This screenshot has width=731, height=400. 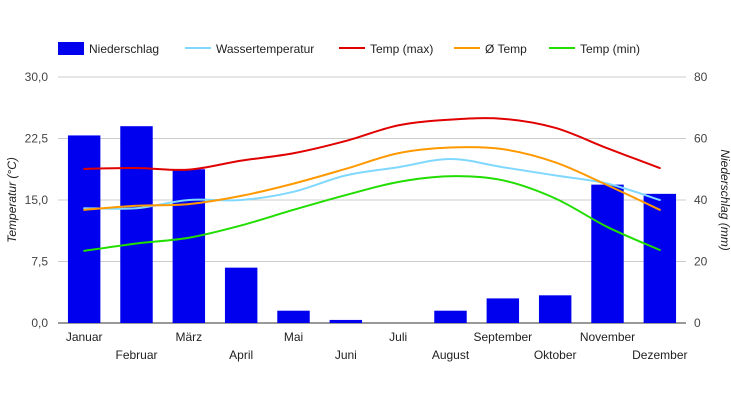 I want to click on left-axis-title: Temperatur (°C), so click(x=12, y=200).